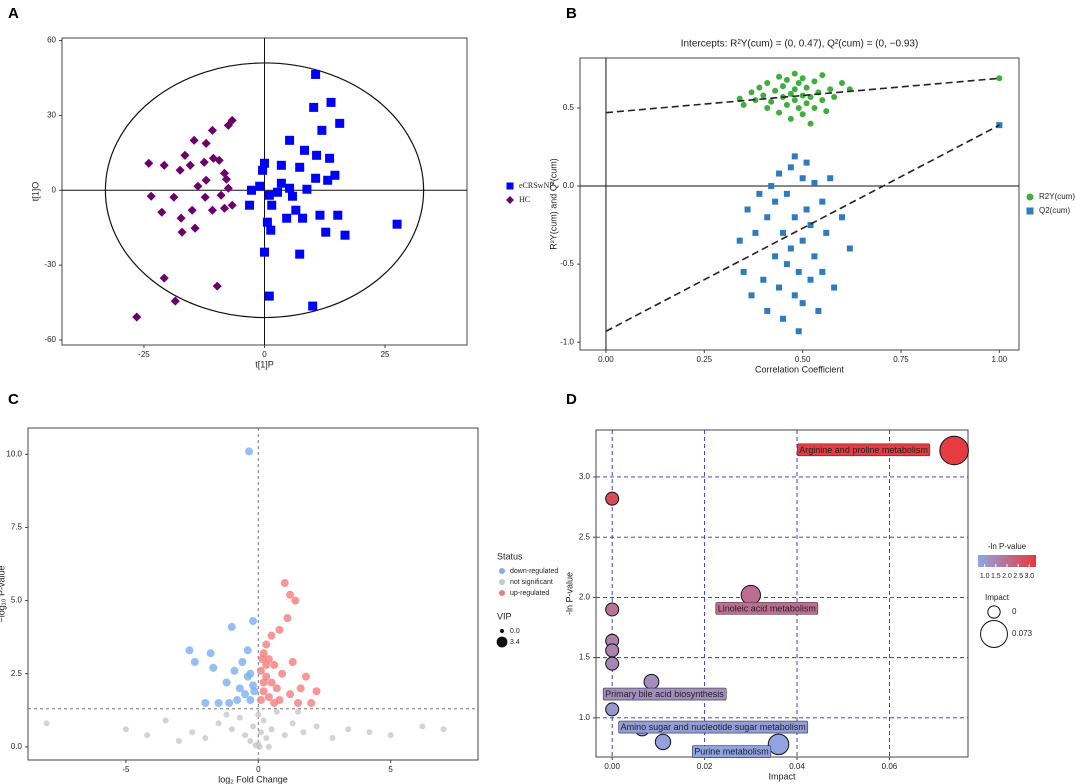  Describe the element at coordinates (50, 264) in the screenshot. I see `y-tick-label: -30` at that location.